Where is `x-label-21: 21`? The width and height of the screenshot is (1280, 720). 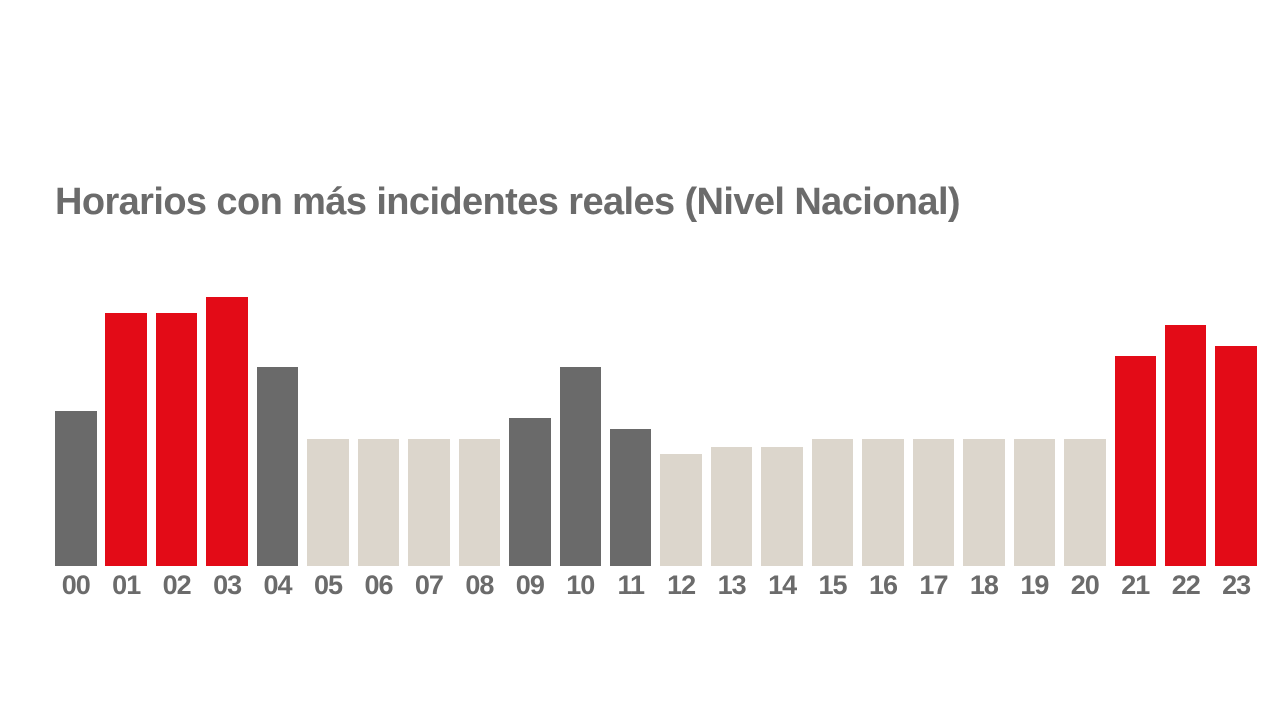
x-label-21: 21 is located at coordinates (1135, 585).